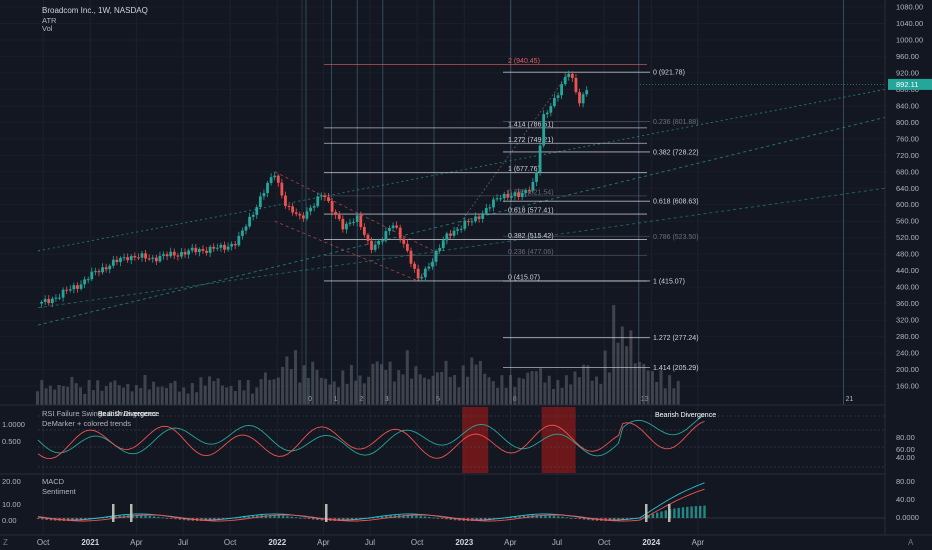 The image size is (932, 550). Describe the element at coordinates (910, 84) in the screenshot. I see `last-price-badge` at that location.